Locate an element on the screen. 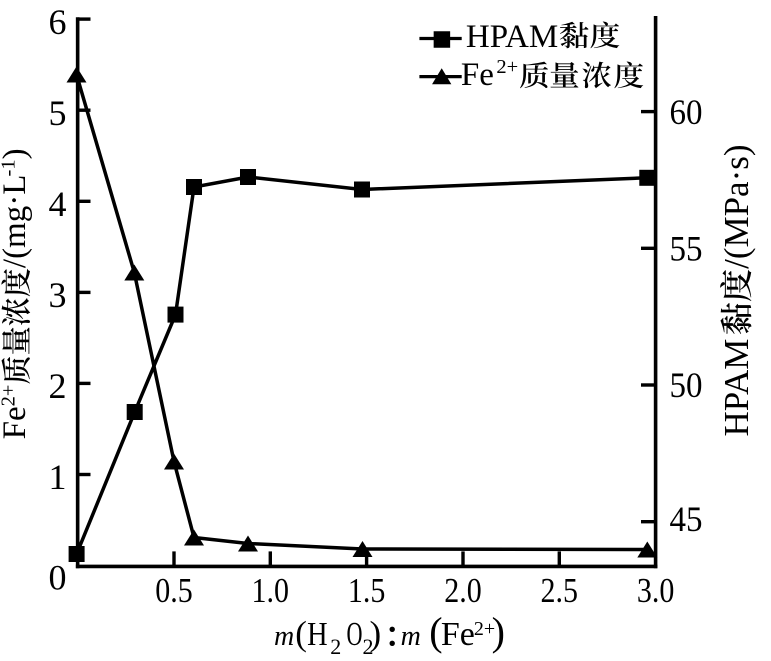 The image size is (771, 661). svg-text: e is located at coordinates (467, 634).